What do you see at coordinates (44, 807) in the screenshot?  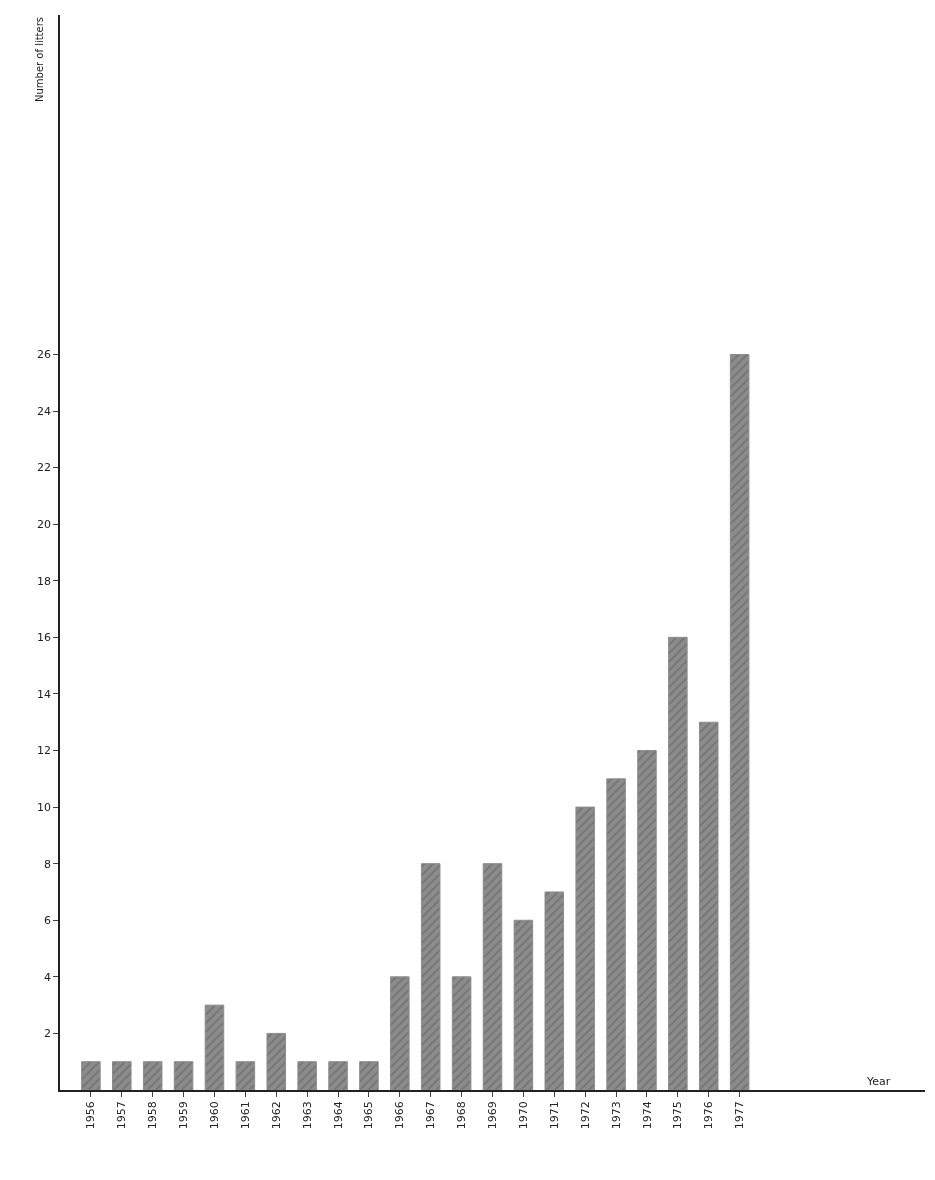 I see `y-tick-label: 10` at bounding box center [44, 807].